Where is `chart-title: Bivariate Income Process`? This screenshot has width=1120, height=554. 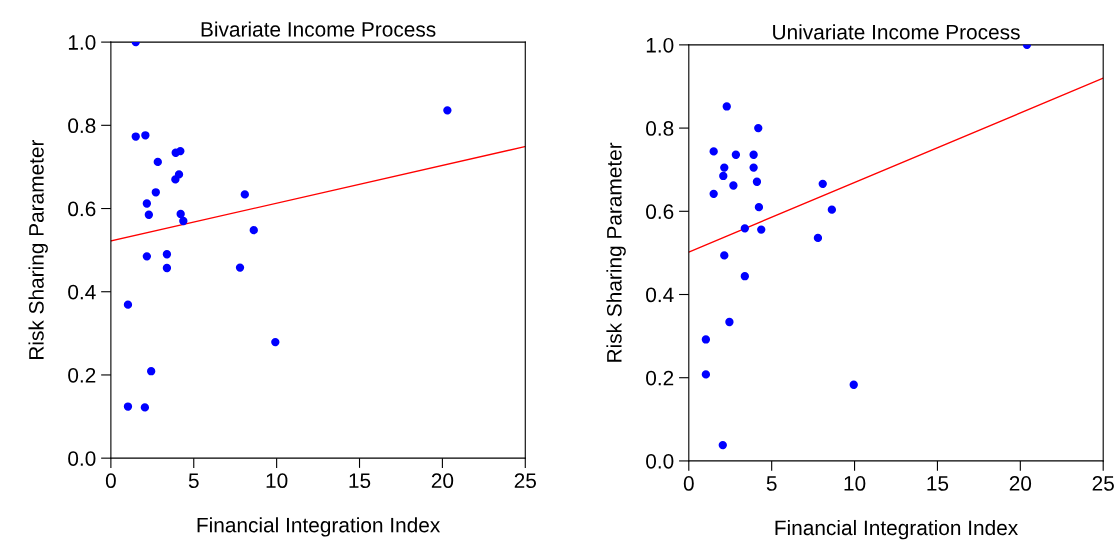
chart-title: Bivariate Income Process is located at coordinates (318, 29).